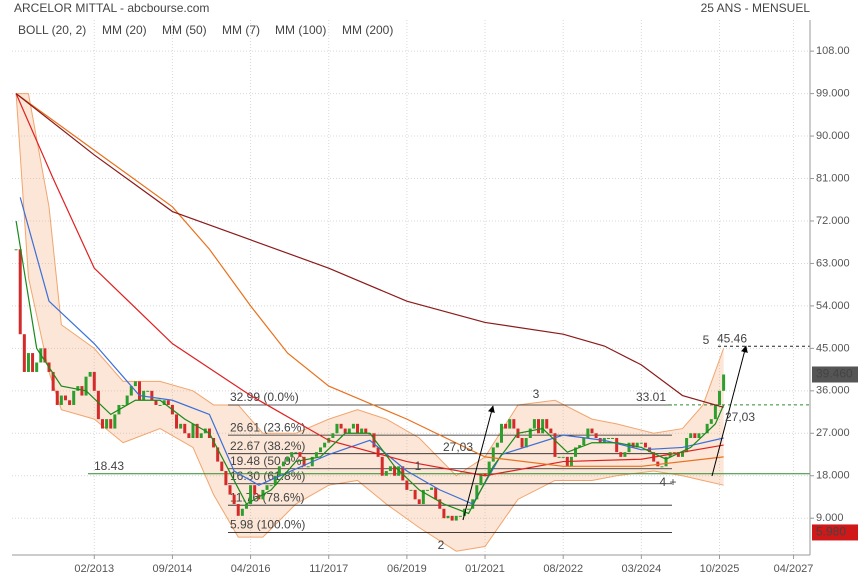 The image size is (860, 580). What do you see at coordinates (441, 545) in the screenshot?
I see `annotation: 2` at bounding box center [441, 545].